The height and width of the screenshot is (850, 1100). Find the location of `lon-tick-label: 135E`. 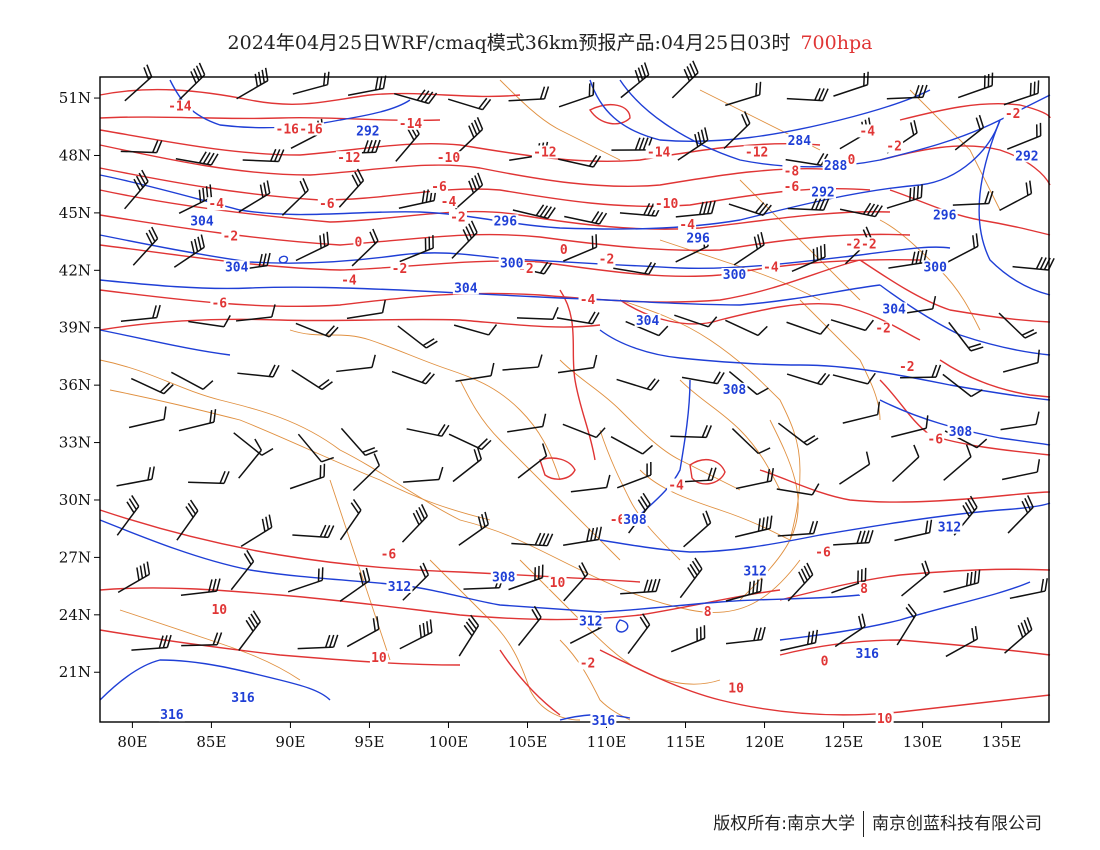

lon-tick-label: 135E is located at coordinates (1002, 742).